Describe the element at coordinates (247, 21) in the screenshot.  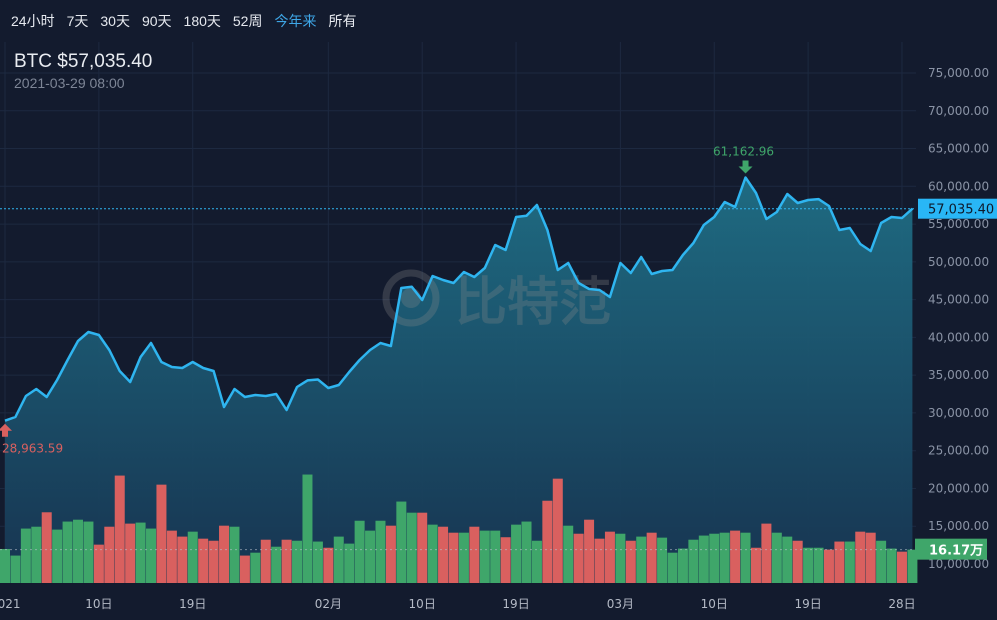
I see `tab-5: 52周` at that location.